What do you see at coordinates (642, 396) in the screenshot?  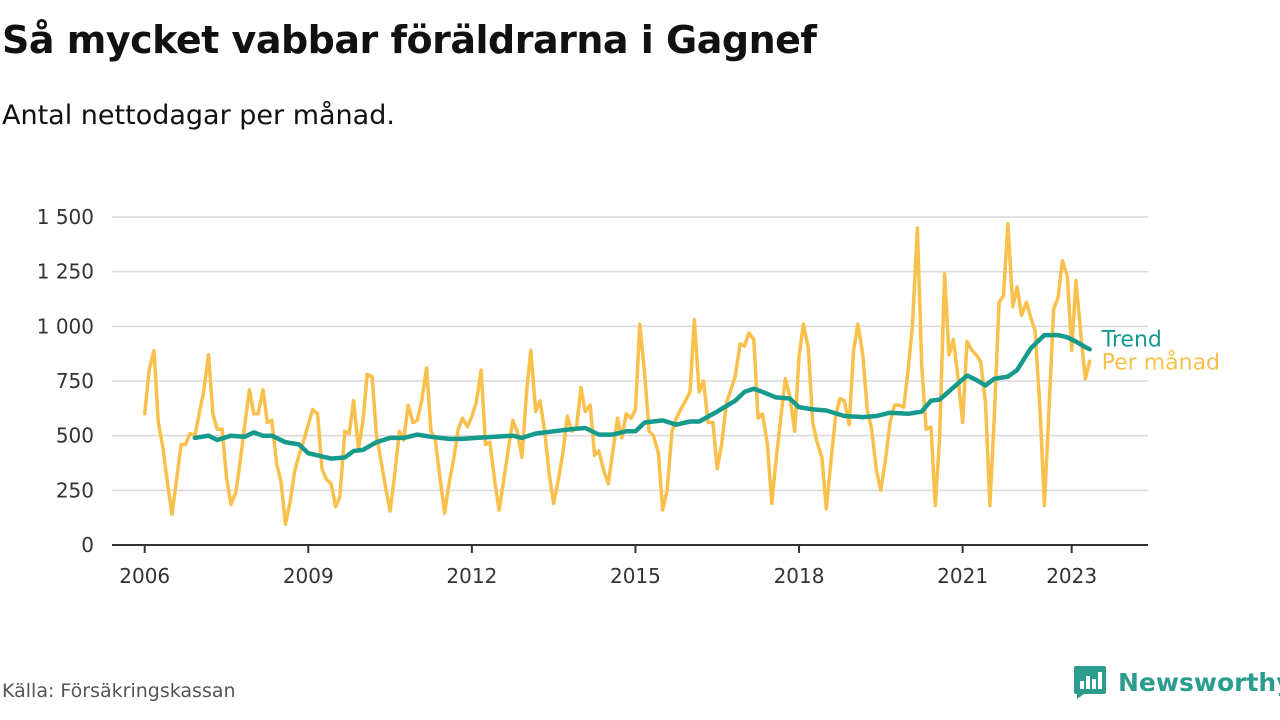 I see `series-line-trend` at bounding box center [642, 396].